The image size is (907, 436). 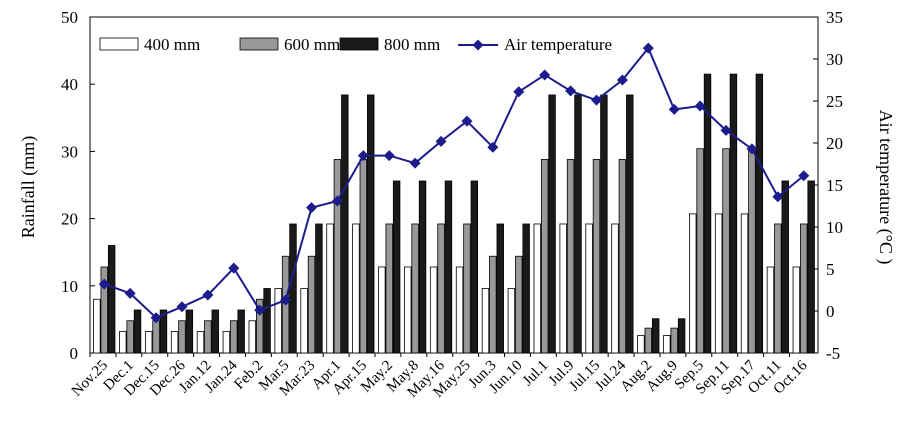 What do you see at coordinates (312, 44) in the screenshot?
I see `legend-label: 600 mm` at bounding box center [312, 44].